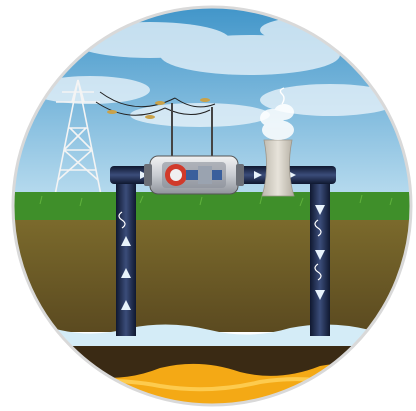  What do you see at coordinates (220, 246) in the screenshot?
I see `steam-swirls` at bounding box center [220, 246].